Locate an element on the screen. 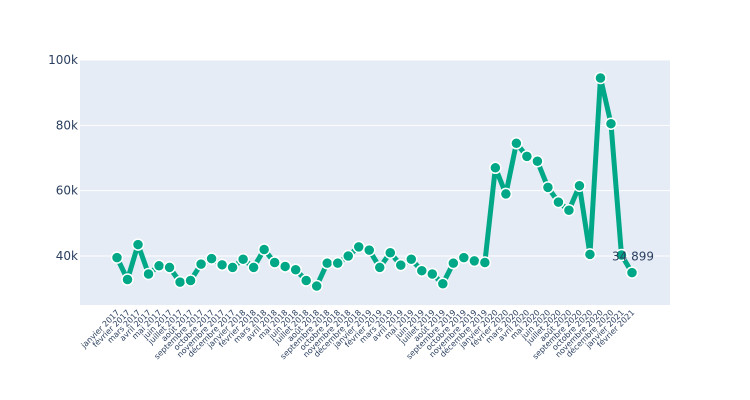  y-tick-label: 40k is located at coordinates (67, 256).